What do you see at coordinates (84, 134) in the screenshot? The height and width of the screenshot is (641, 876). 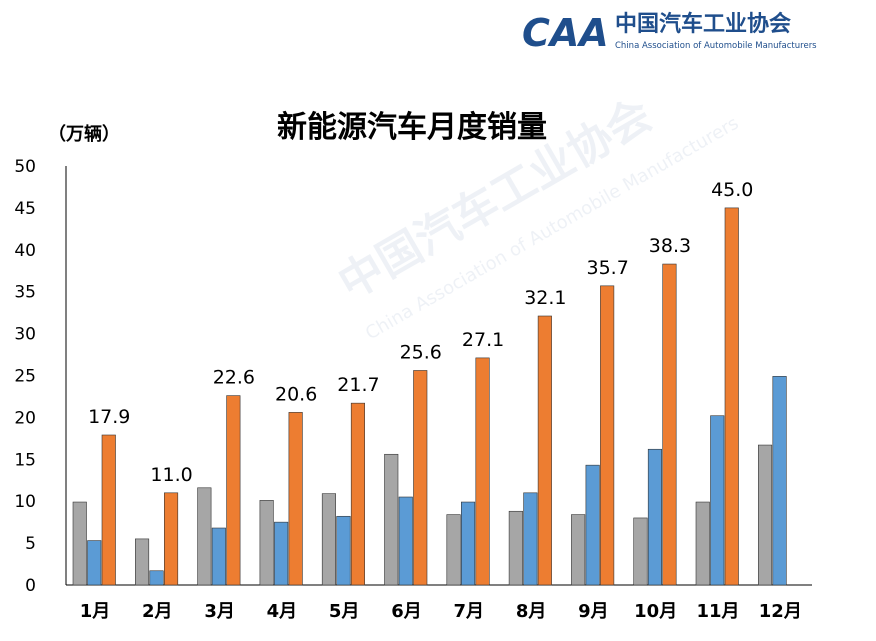 I see `y-axis-unit: （万辆）` at bounding box center [84, 134].